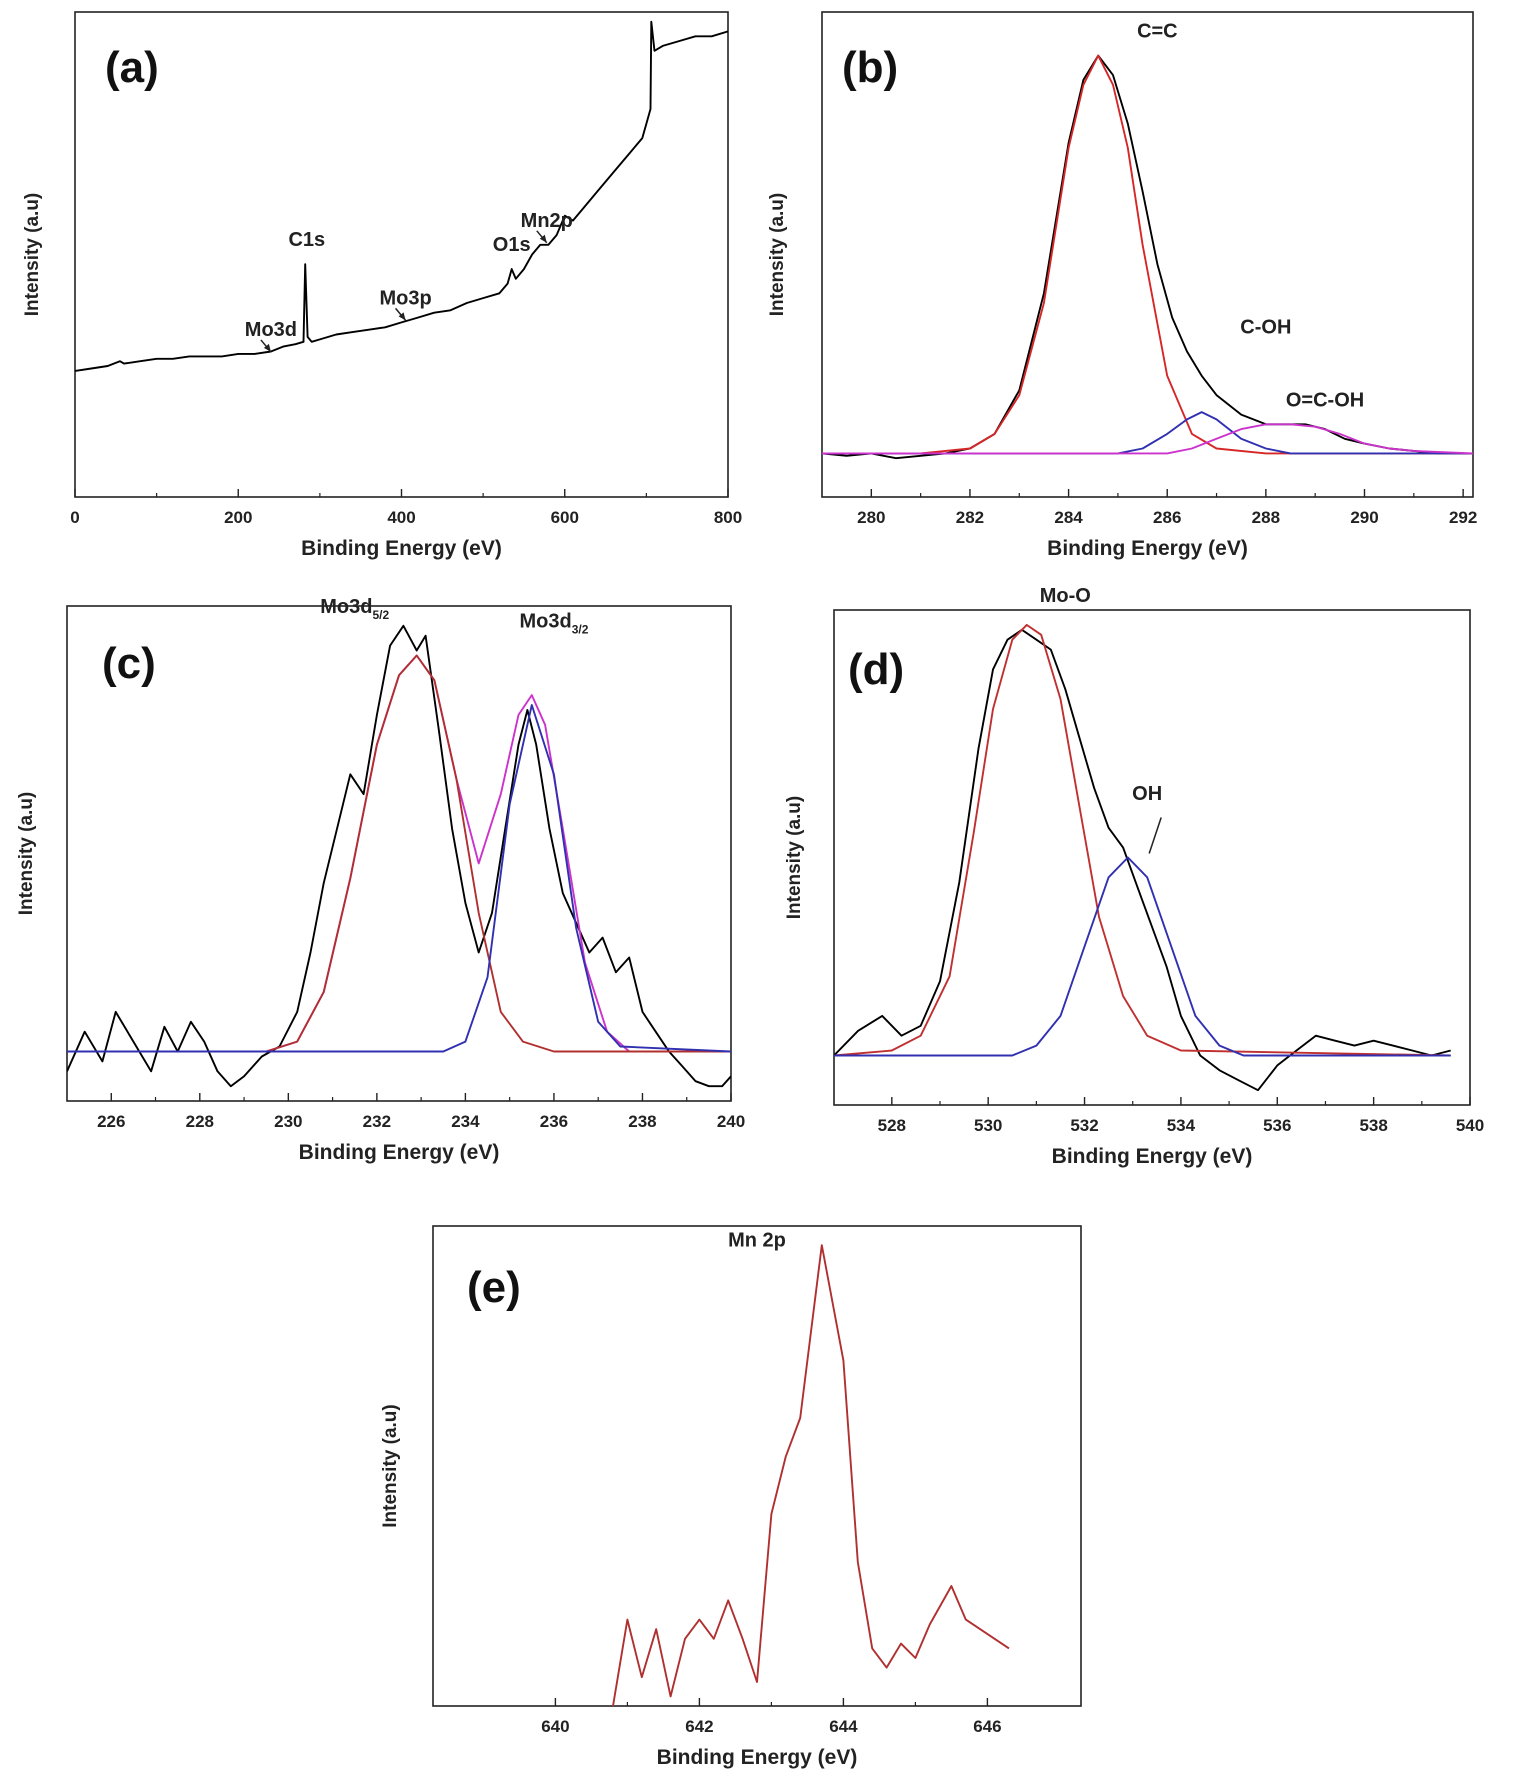  I want to click on x-tick-label: 0, so click(74, 517).